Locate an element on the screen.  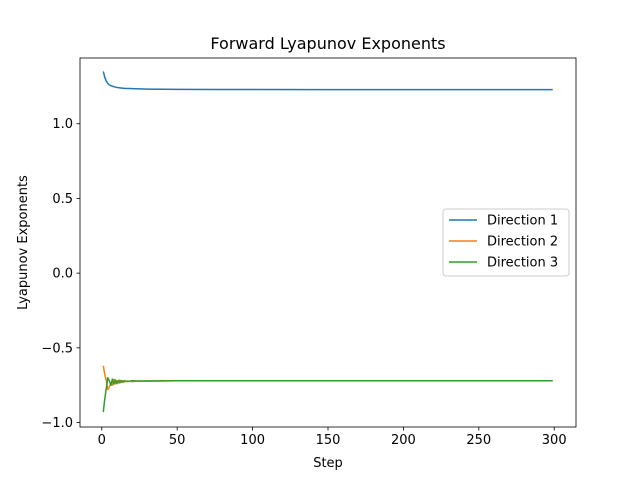
y-axis-ticks: −1.0 −0.5 0.0 0.5 1.0 is located at coordinates (60, 274).